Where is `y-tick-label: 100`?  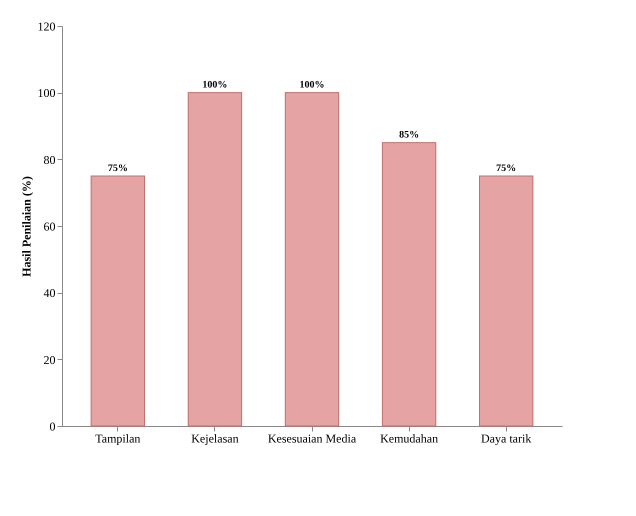 y-tick-label: 100 is located at coordinates (47, 93).